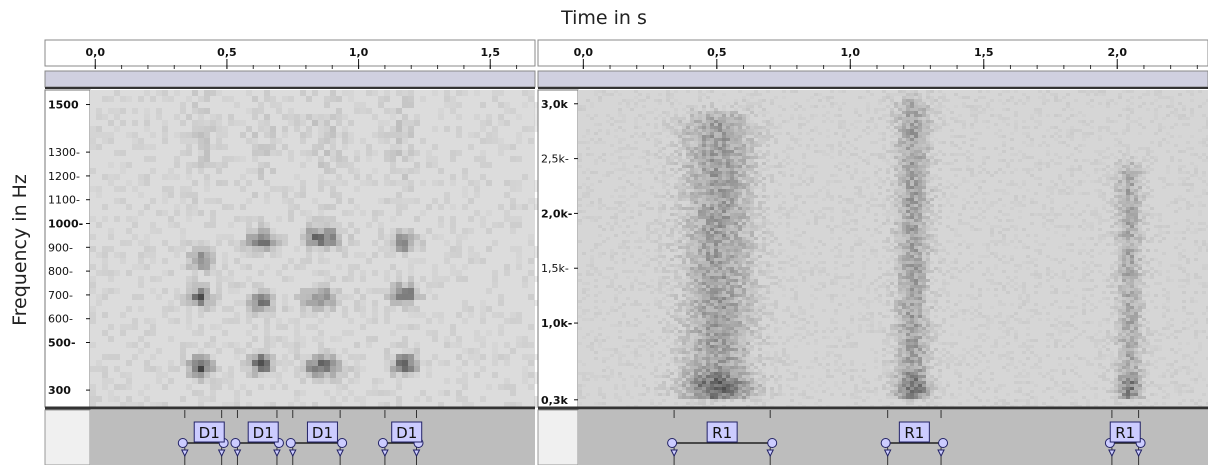  Describe the element at coordinates (60, 295) in the screenshot. I see `y-tick-label: 700-` at that location.